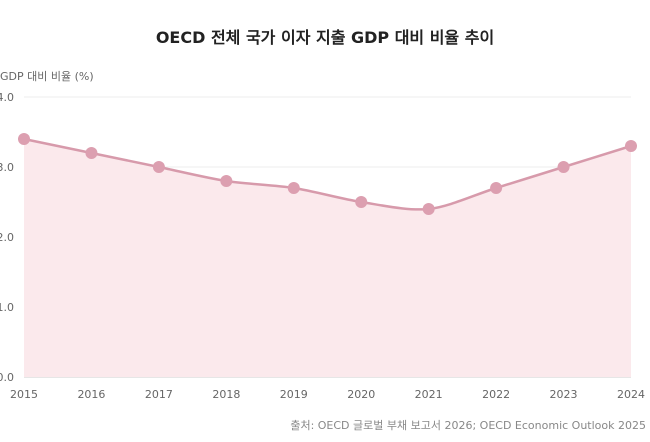  What do you see at coordinates (325, 37) in the screenshot?
I see `chart-title: OECD 전체 국가 이자 지출 GDP 대비 비율 추이` at bounding box center [325, 37].